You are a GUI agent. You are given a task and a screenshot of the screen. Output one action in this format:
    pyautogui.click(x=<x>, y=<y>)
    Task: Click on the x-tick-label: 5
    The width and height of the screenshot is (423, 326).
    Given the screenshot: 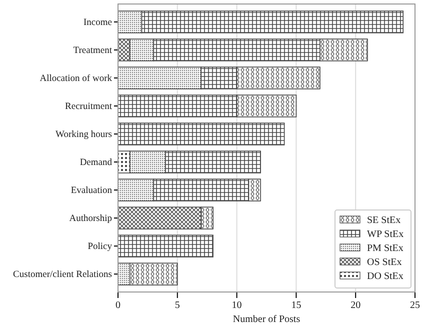 What is the action you would take?
    pyautogui.click(x=177, y=306)
    